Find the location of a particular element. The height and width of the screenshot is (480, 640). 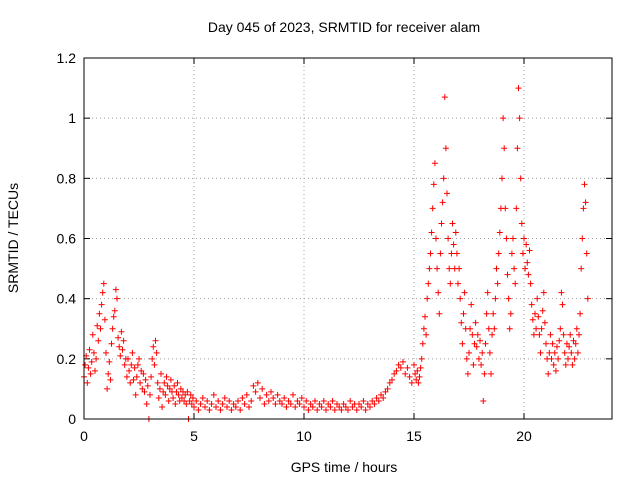

x-tick-label: 20 is located at coordinates (524, 436).